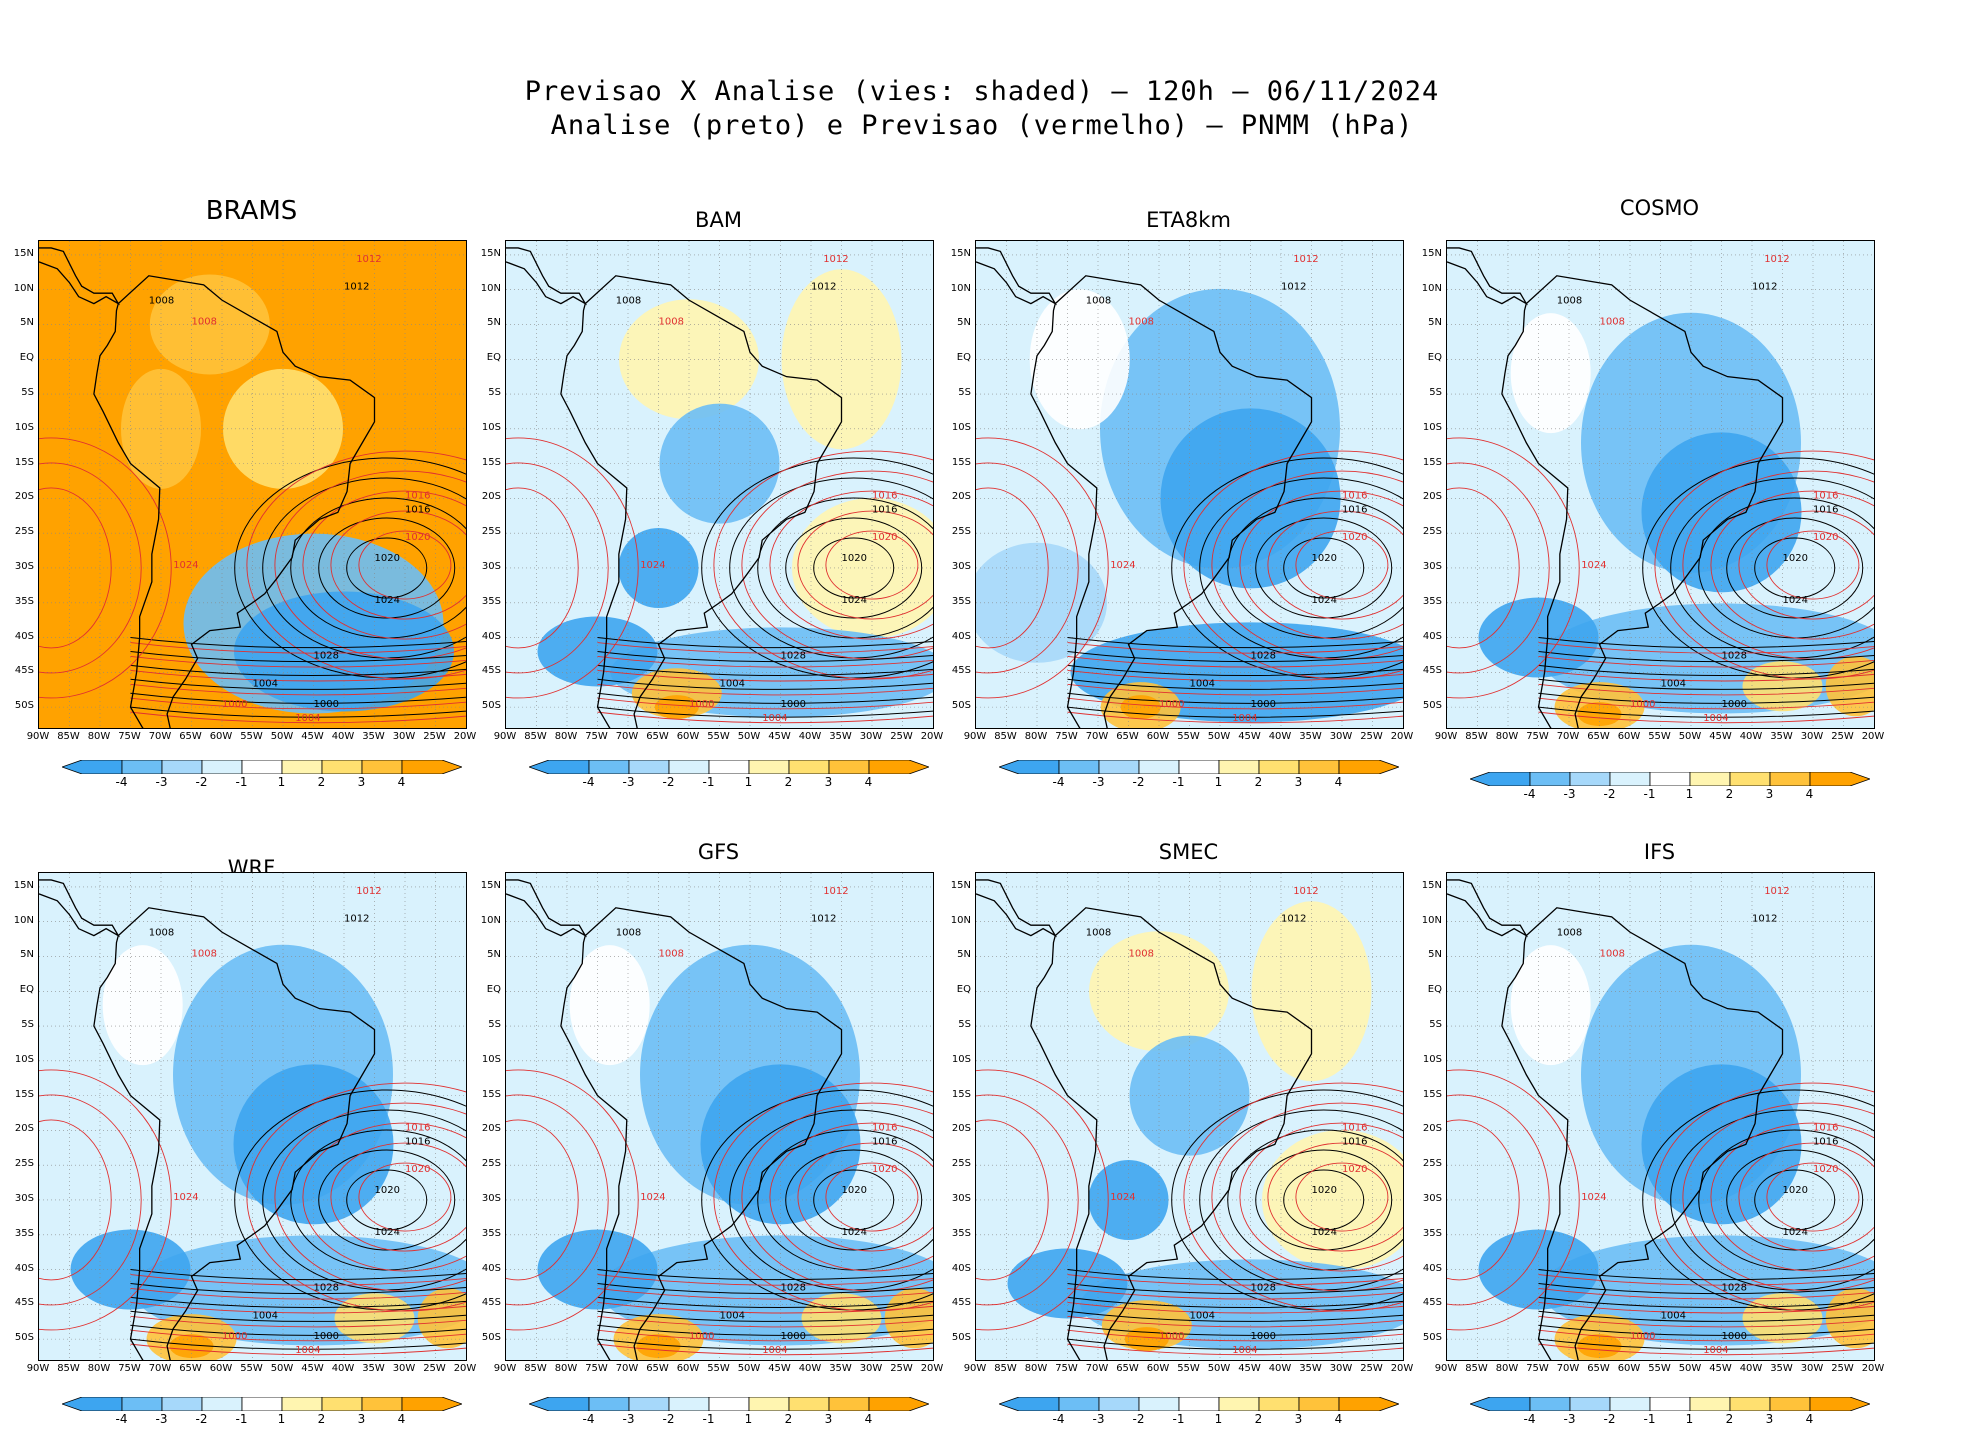 This screenshot has height=1436, width=1964. What do you see at coordinates (961, 566) in the screenshot?
I see `lat-tick-label: 30S` at bounding box center [961, 566].